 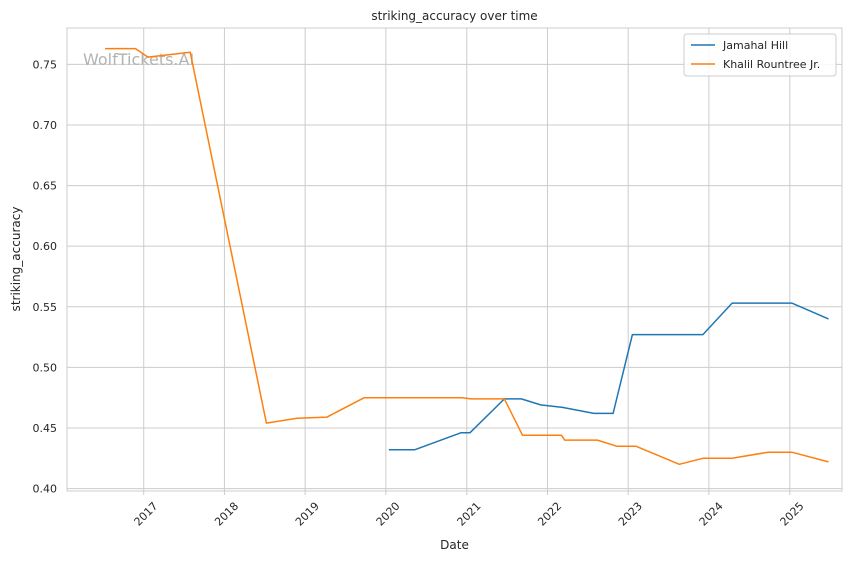 What do you see at coordinates (771, 64) in the screenshot?
I see `legend-label-khalil-rountree-jr: Khalil Rountree Jr.` at bounding box center [771, 64].